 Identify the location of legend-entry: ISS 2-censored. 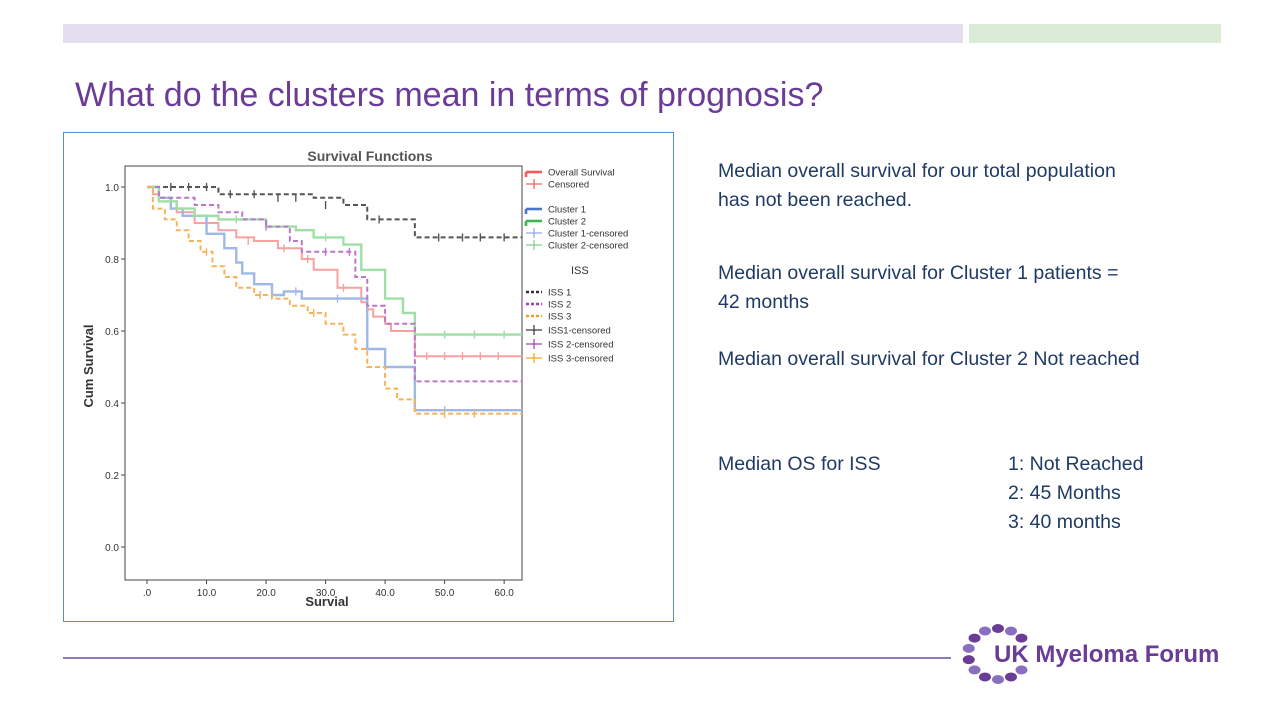
(569, 345).